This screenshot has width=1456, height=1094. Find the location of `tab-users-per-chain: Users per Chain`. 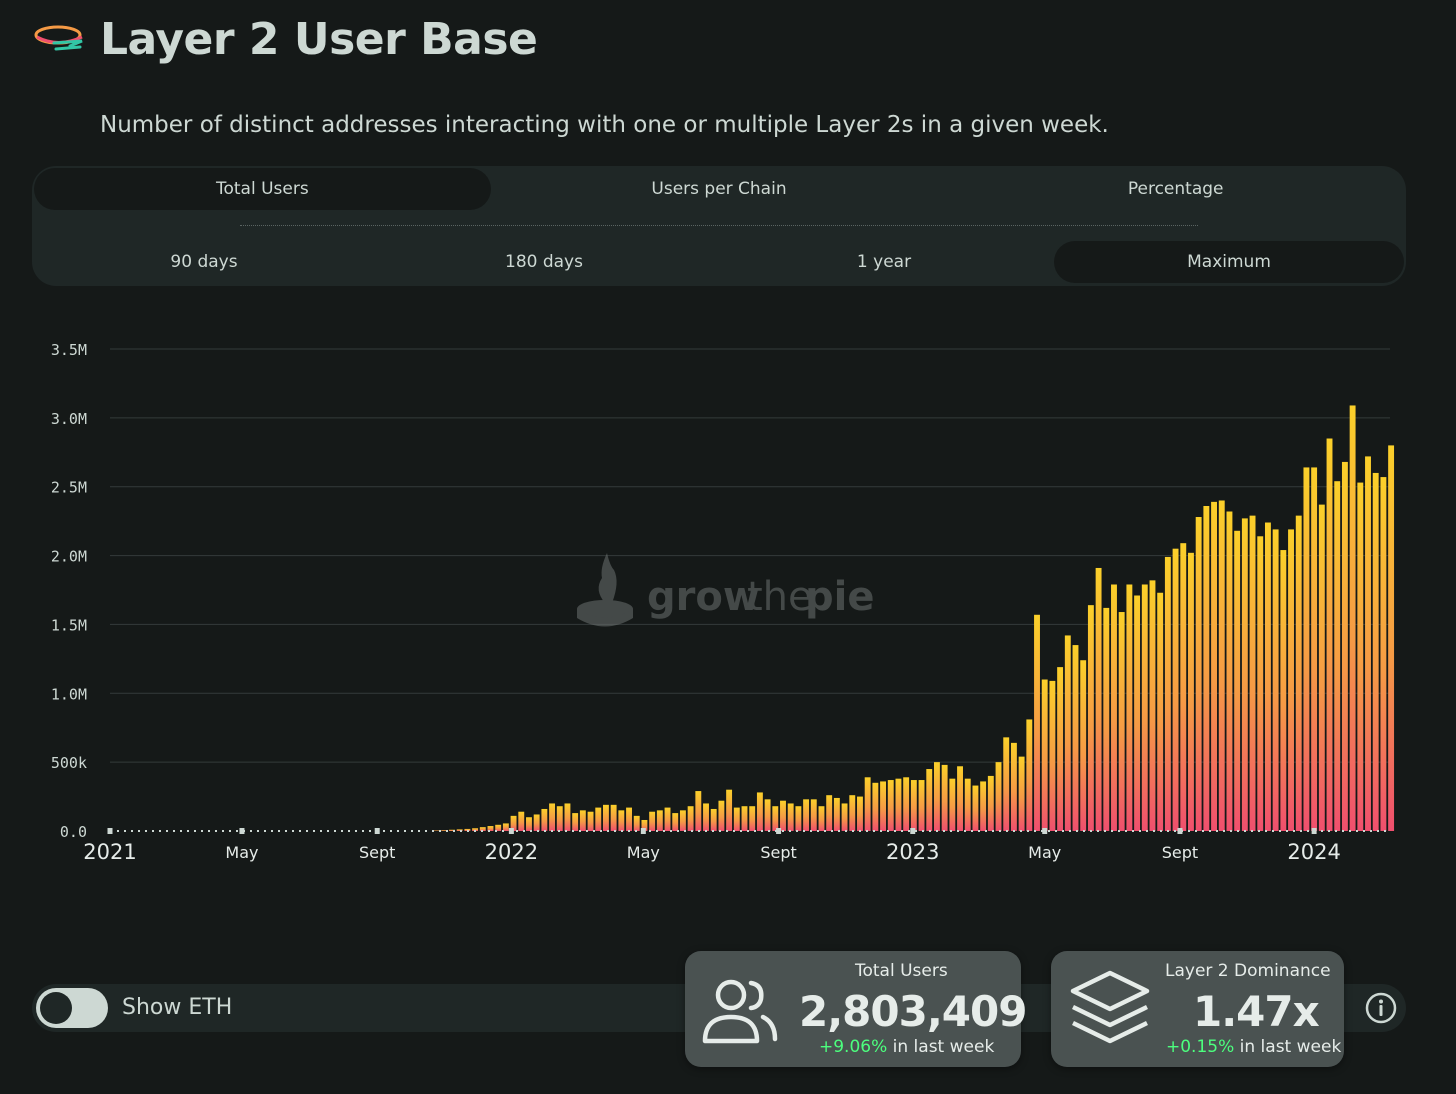

tab-users-per-chain: Users per Chain is located at coordinates (719, 189).